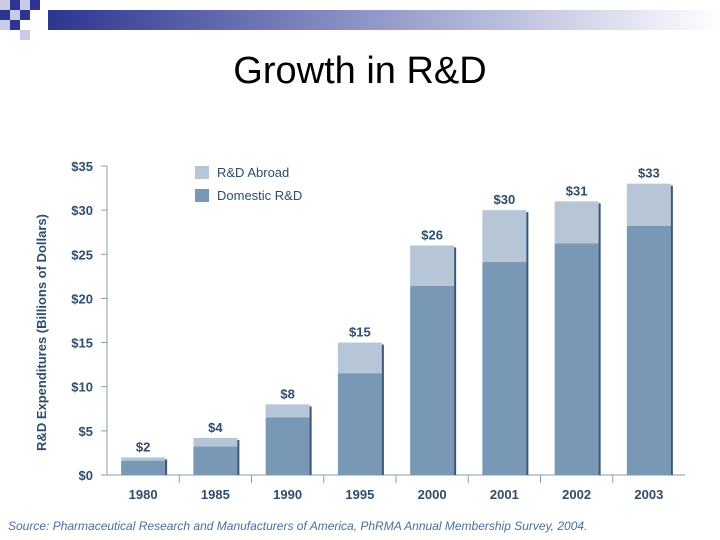  What do you see at coordinates (505, 199) in the screenshot?
I see `data-label: $30` at bounding box center [505, 199].